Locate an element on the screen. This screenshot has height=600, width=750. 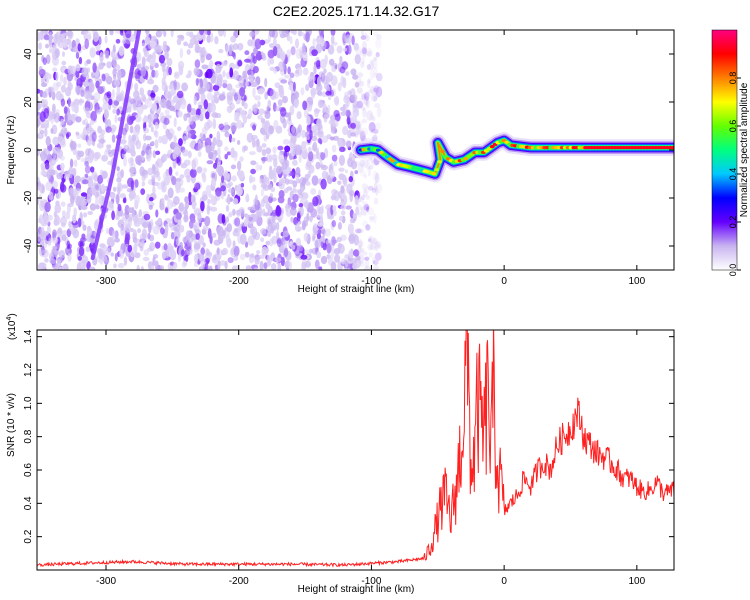
x-tick-label: -300 is located at coordinates (106, 281).